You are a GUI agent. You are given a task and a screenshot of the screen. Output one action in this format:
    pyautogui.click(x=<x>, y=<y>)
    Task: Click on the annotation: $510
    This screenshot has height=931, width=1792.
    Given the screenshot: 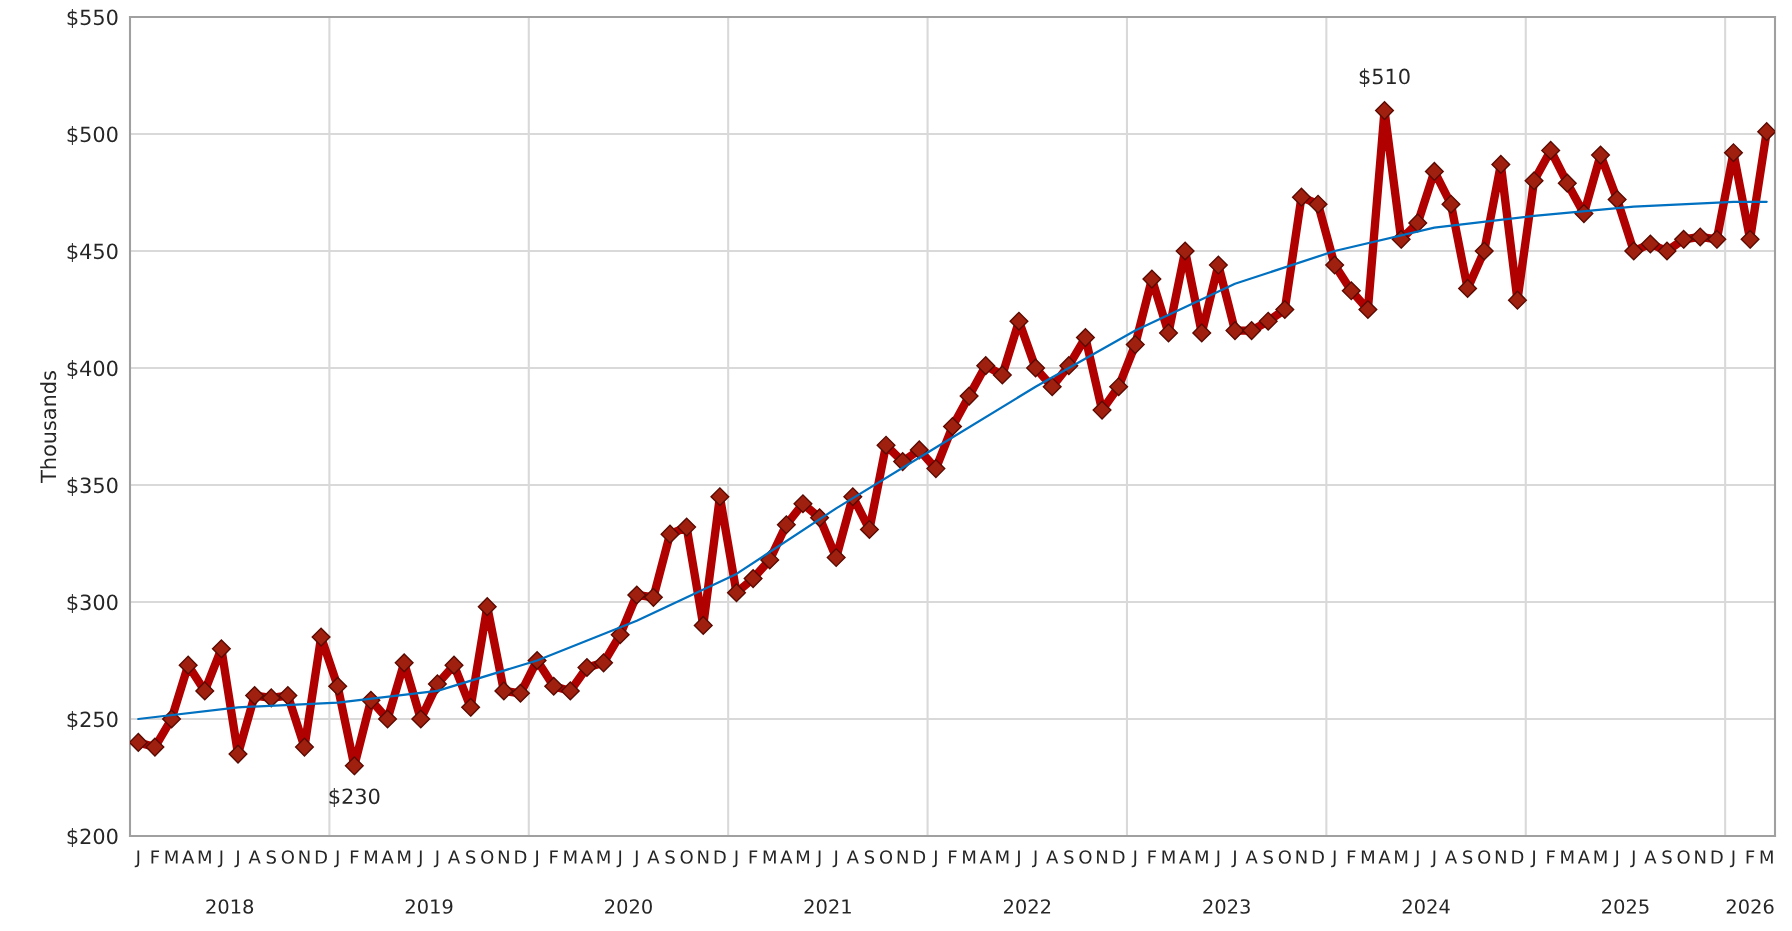 What is the action you would take?
    pyautogui.click(x=1384, y=78)
    